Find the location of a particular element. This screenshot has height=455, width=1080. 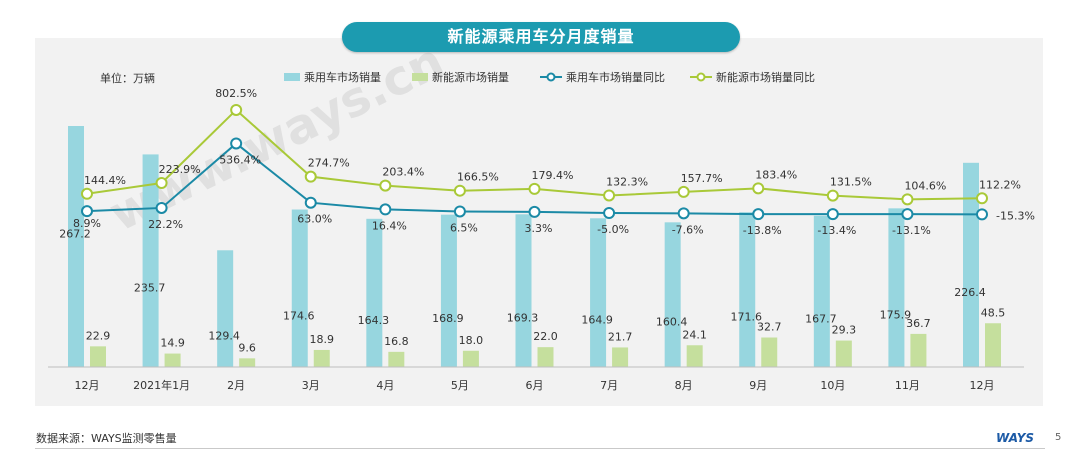

label-nev-yoy: 183.4% is located at coordinates (776, 174).